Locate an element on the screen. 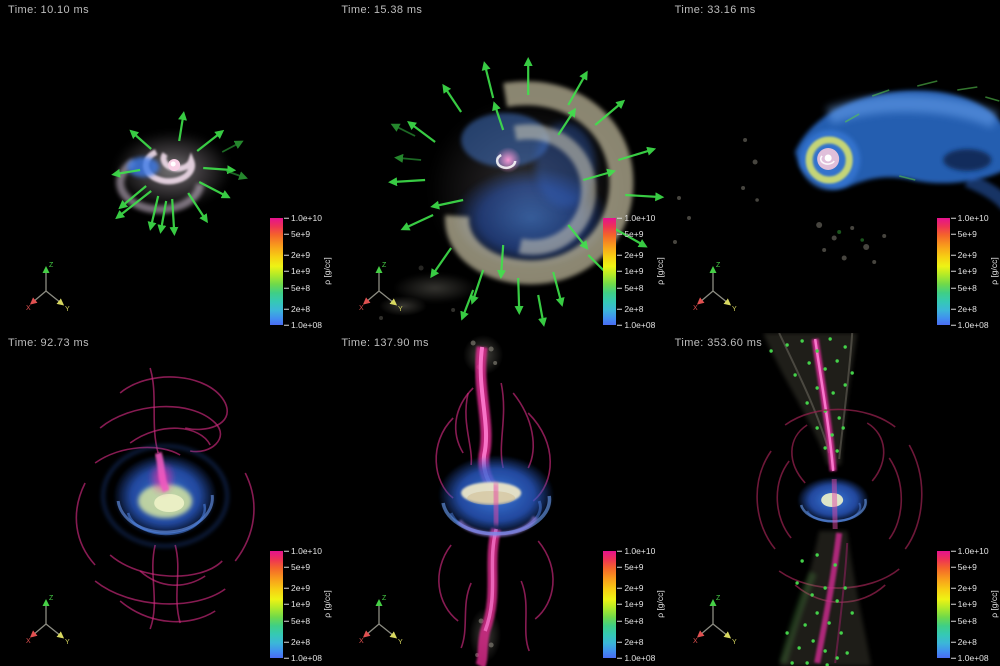  jet-funnel-bottom is located at coordinates (824, 598).